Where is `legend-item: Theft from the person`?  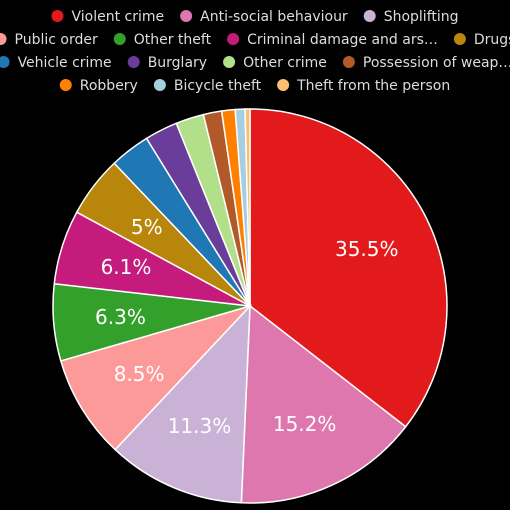
legend-item: Theft from the person is located at coordinates (363, 86).